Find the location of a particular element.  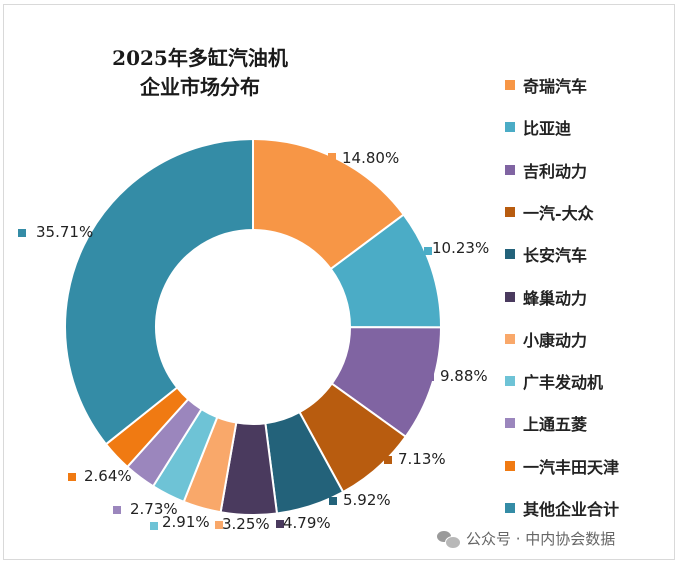

legend-label: 吉利动力 is located at coordinates (555, 171).